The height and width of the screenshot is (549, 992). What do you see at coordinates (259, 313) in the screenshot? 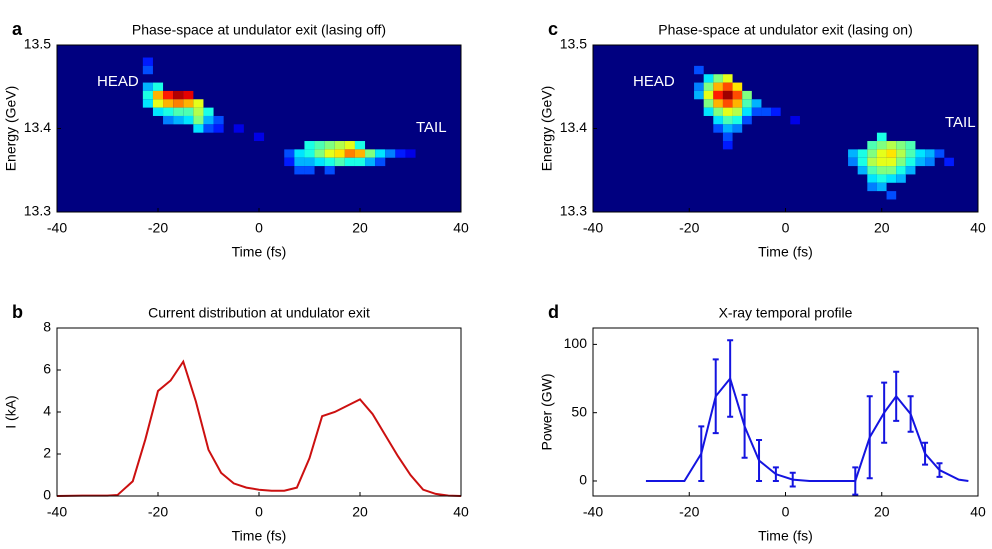
I see `chart-title: Current distribution at undulator exit` at bounding box center [259, 313].